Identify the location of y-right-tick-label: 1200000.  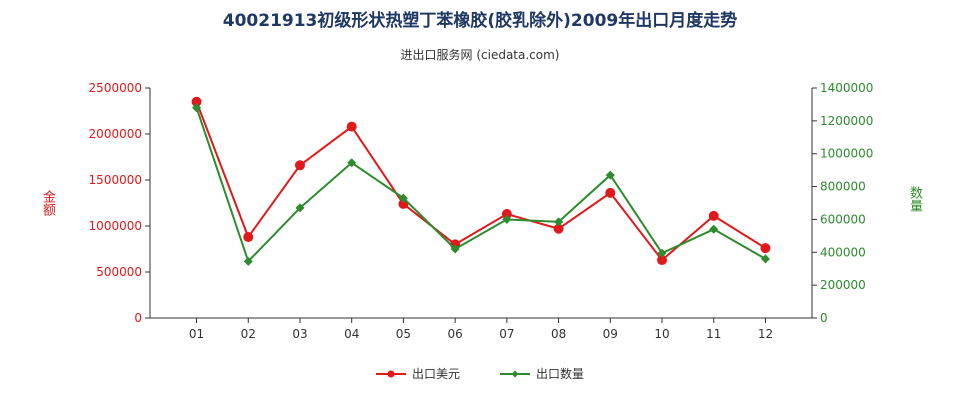
(846, 121).